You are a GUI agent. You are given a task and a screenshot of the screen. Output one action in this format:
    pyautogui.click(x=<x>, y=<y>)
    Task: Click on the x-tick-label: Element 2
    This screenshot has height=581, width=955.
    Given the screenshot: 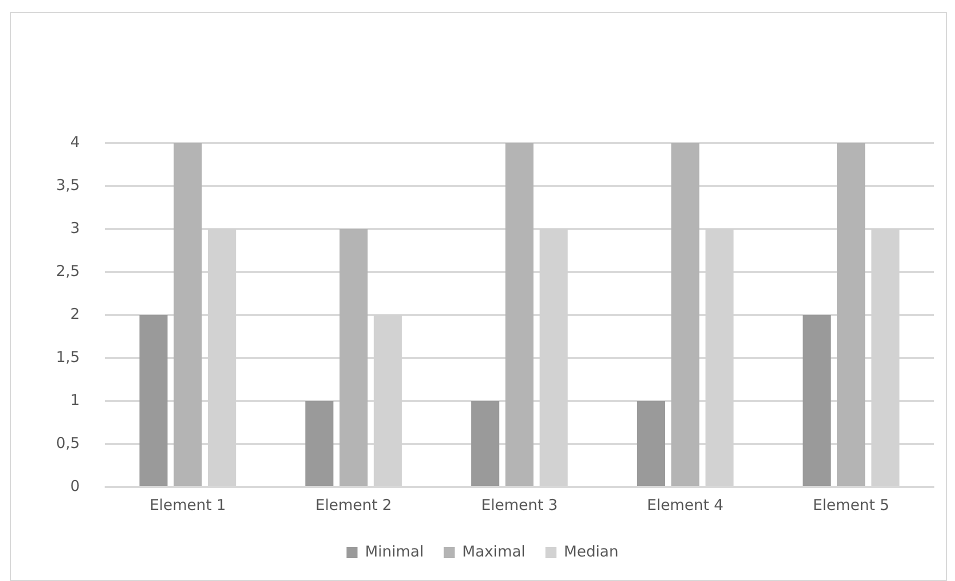 What is the action you would take?
    pyautogui.click(x=353, y=505)
    